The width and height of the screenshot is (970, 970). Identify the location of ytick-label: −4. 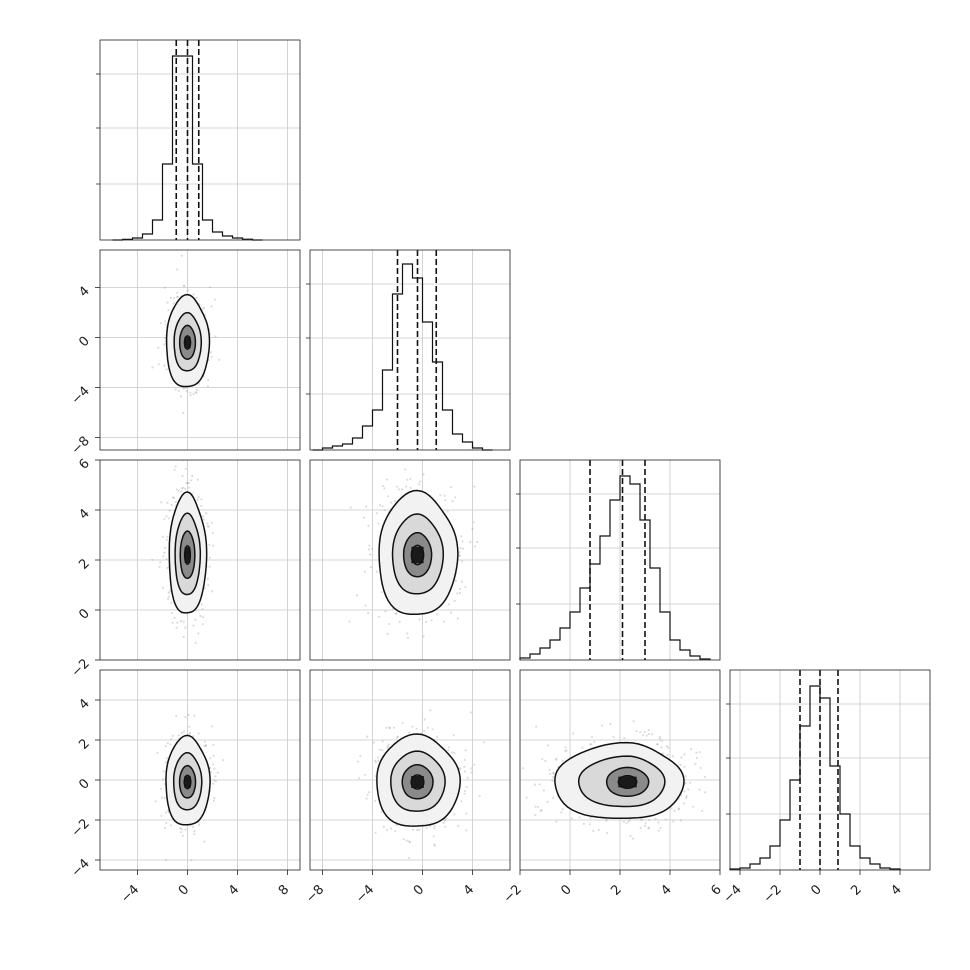
(81, 868).